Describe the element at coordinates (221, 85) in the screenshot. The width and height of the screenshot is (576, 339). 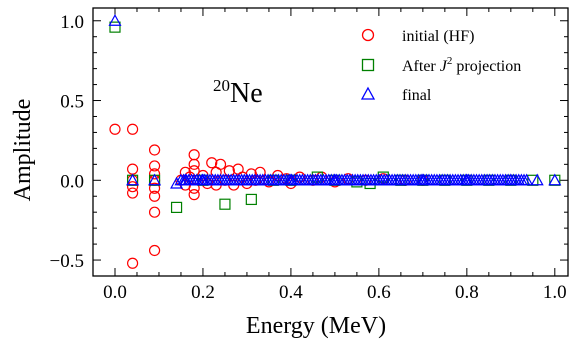
I see `nucleus-mass-number: 20` at that location.